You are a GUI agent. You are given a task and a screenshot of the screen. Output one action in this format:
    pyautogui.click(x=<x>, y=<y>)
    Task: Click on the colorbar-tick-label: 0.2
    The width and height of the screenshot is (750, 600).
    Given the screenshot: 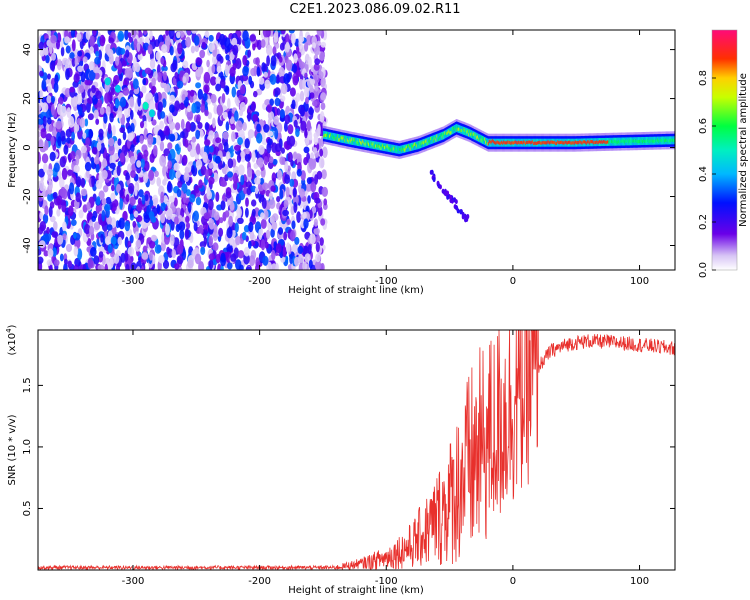 What is the action you would take?
    pyautogui.click(x=703, y=222)
    